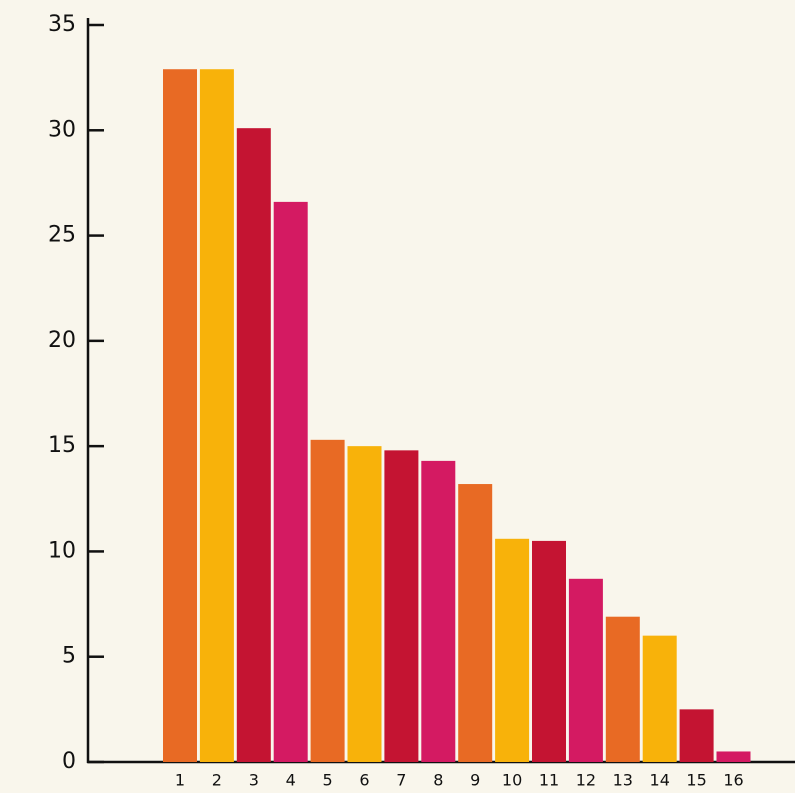 This screenshot has width=795, height=793. What do you see at coordinates (586, 780) in the screenshot?
I see `x-tick-label: 12` at bounding box center [586, 780].